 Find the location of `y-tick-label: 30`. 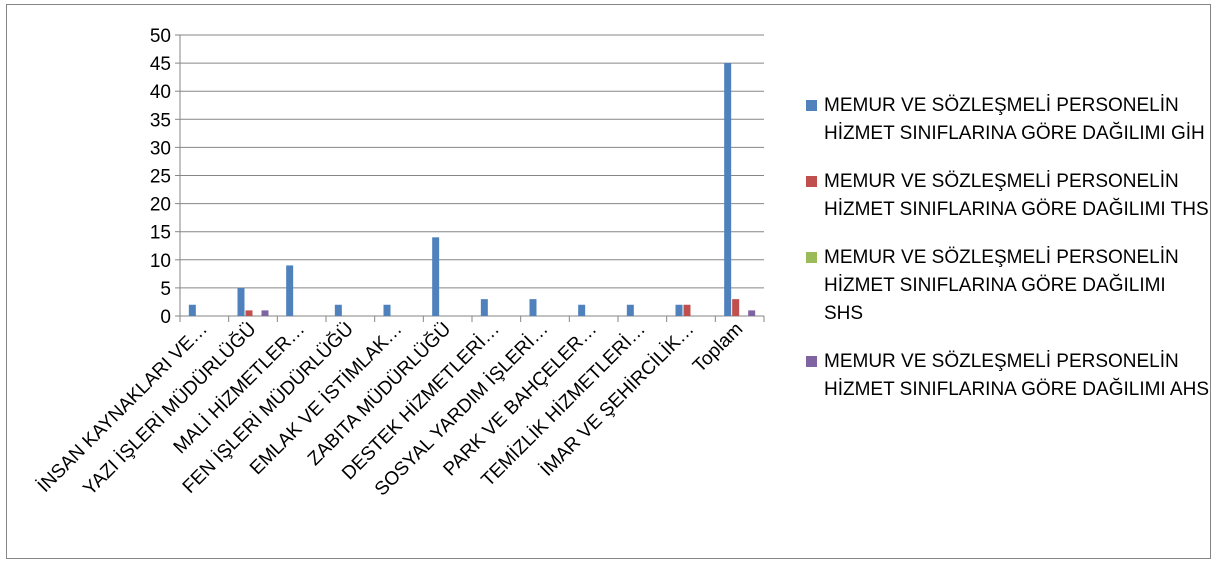

y-tick-label: 30 is located at coordinates (160, 148).